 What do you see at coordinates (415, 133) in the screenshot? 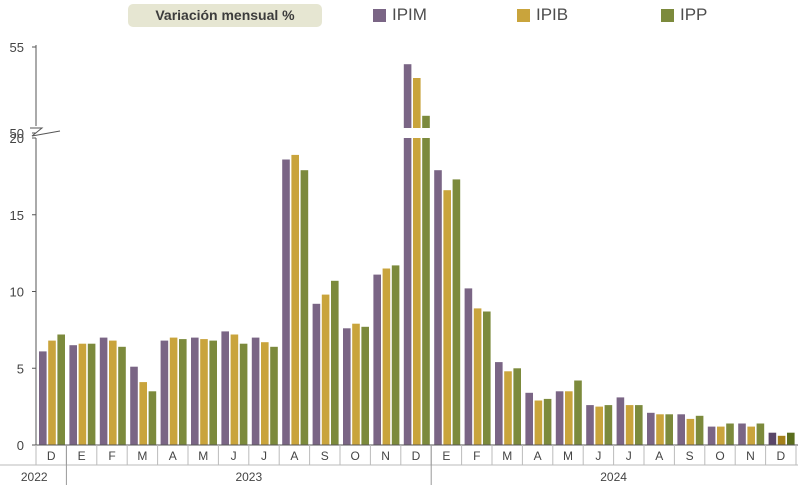
I see `axis-break-band` at bounding box center [415, 133].